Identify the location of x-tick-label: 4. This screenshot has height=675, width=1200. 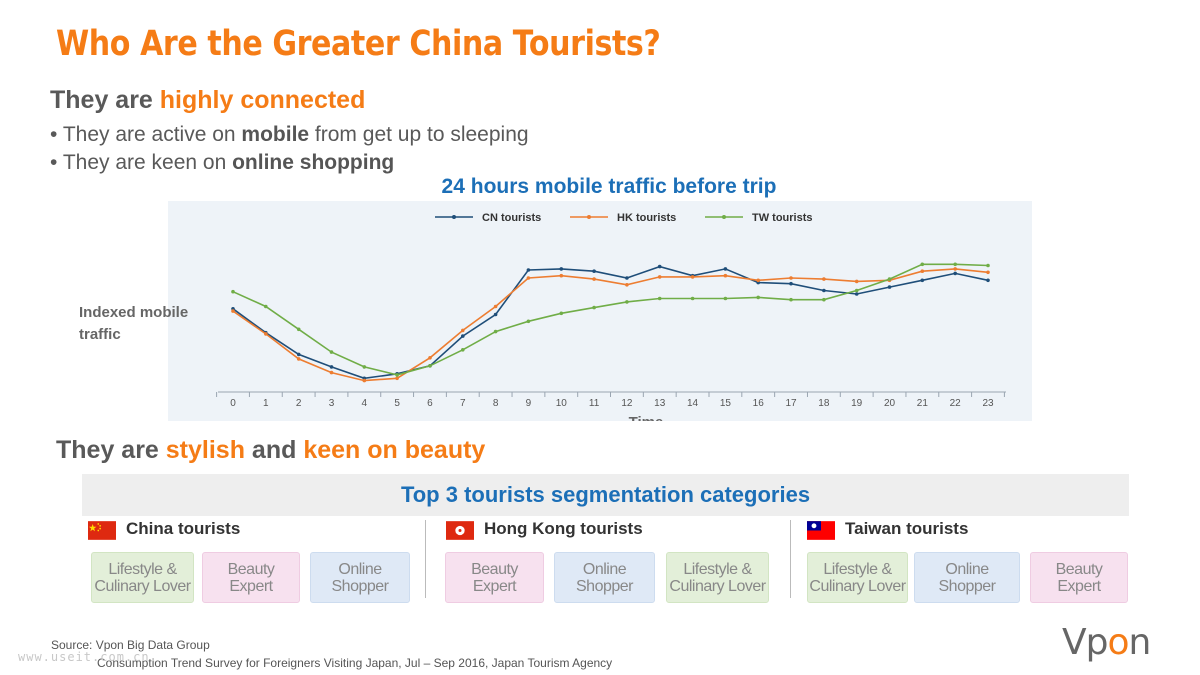
(365, 403).